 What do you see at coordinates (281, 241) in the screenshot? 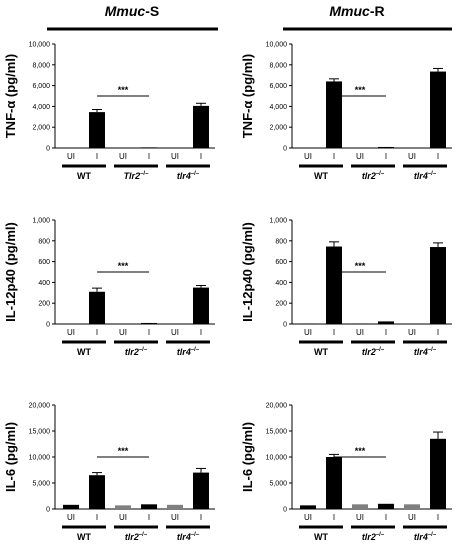
I see `y-tick-label: 800` at bounding box center [281, 241].